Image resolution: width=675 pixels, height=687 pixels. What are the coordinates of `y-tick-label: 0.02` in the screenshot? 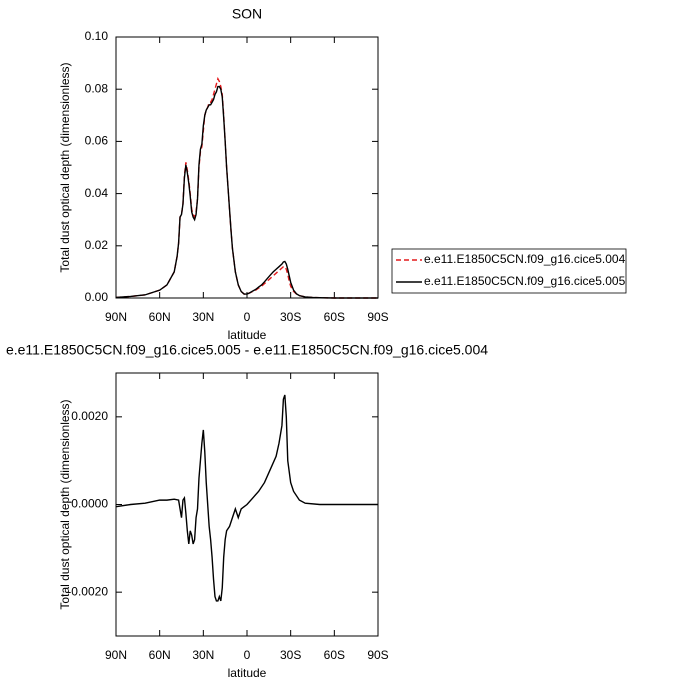 It's located at (97, 245).